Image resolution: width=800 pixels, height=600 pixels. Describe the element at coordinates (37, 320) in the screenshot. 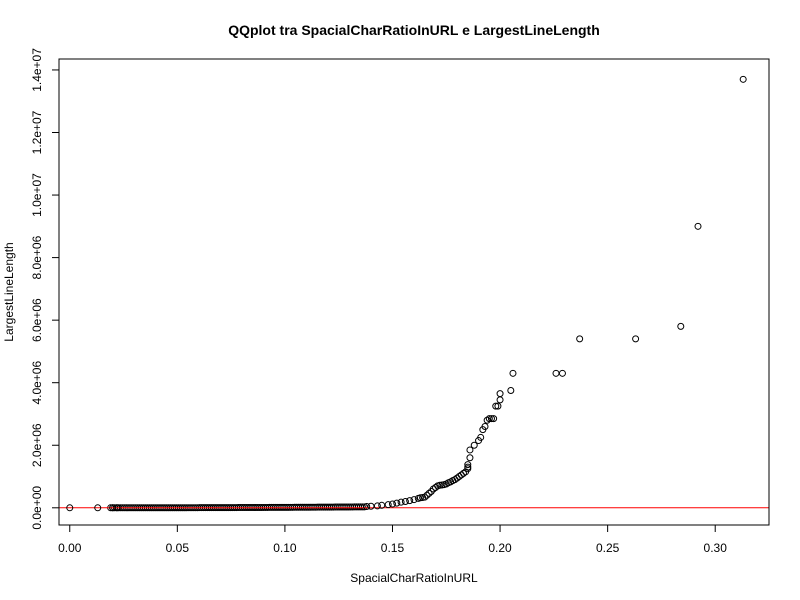

I see `y-tick-label: 6.0e+06` at that location.